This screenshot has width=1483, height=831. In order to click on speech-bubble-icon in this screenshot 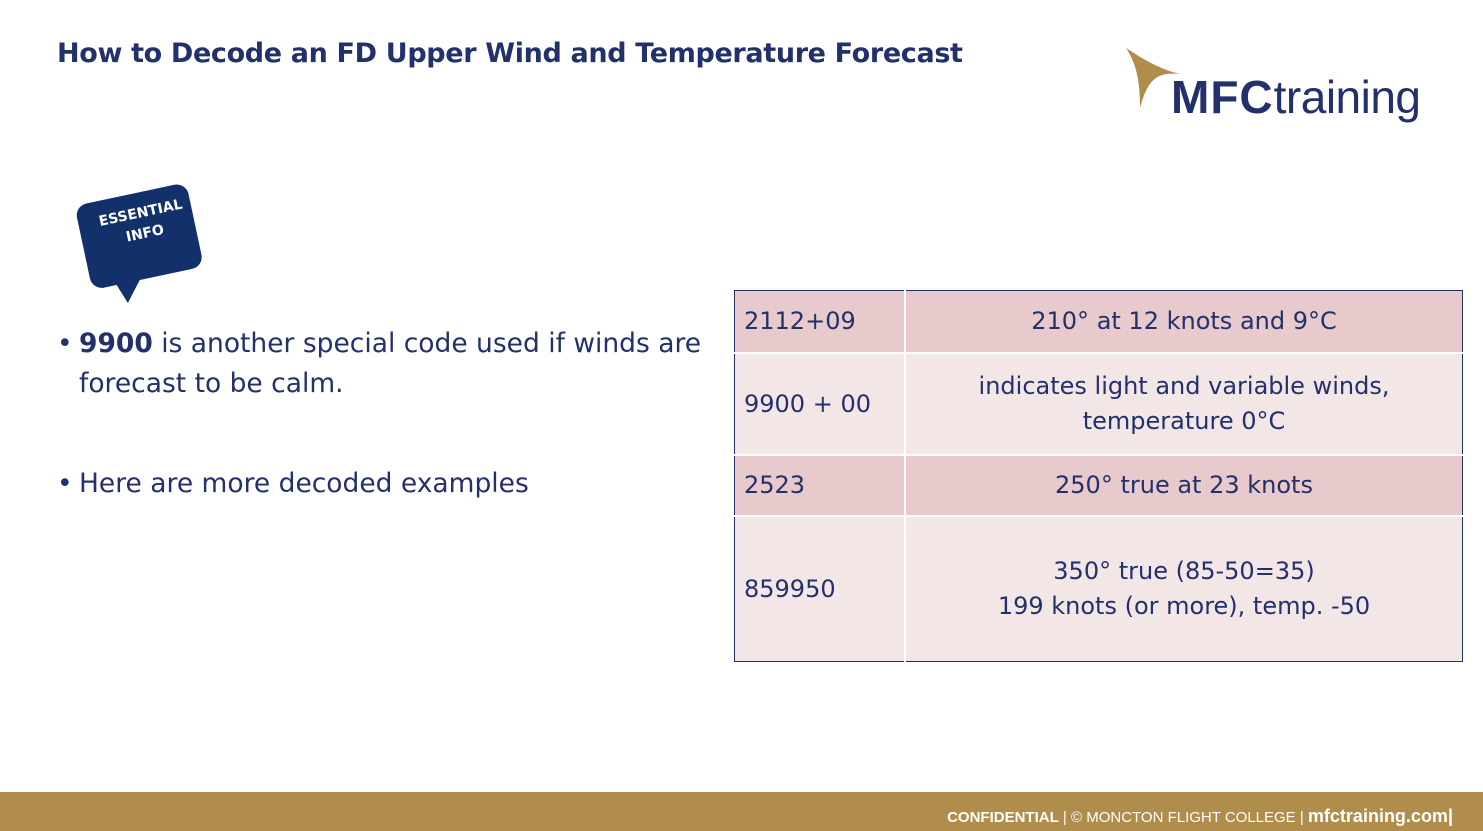, I will do `click(139, 244)`.